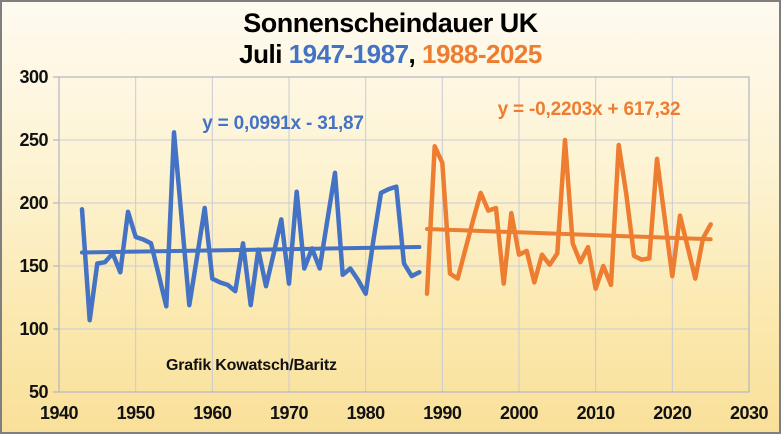 This screenshot has height=434, width=781. I want to click on x-tick-label: 1970, so click(289, 413).